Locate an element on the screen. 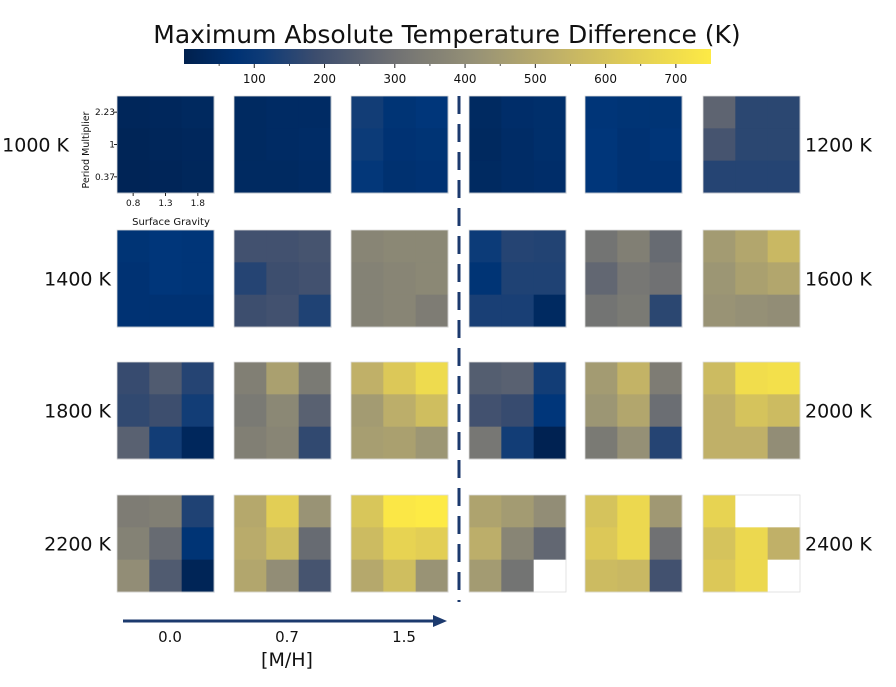 Image resolution: width=896 pixels, height=687 pixels. row-label-left: 2200 K is located at coordinates (77, 545).